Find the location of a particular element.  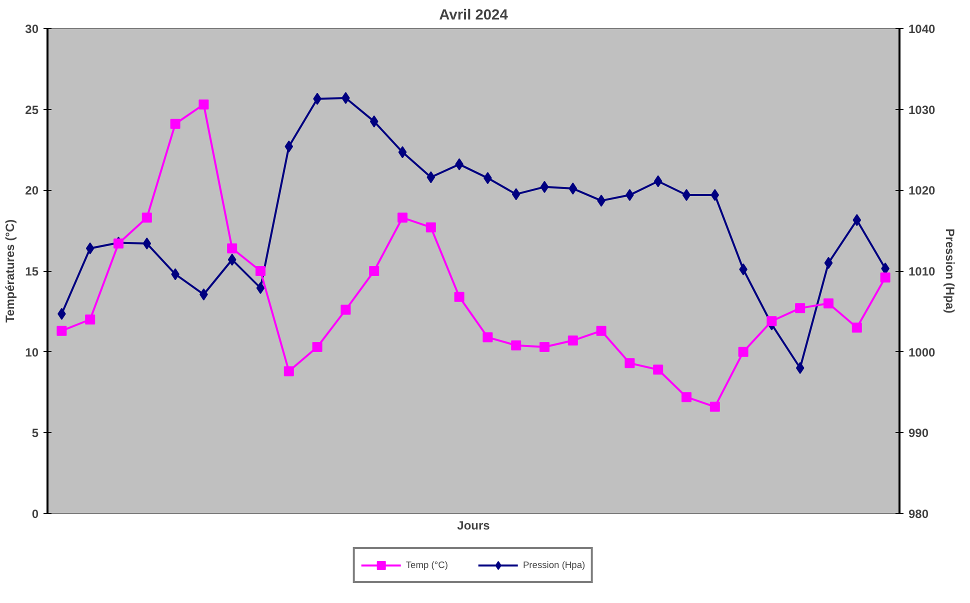

y2-tick-label: 1010 is located at coordinates (922, 271).